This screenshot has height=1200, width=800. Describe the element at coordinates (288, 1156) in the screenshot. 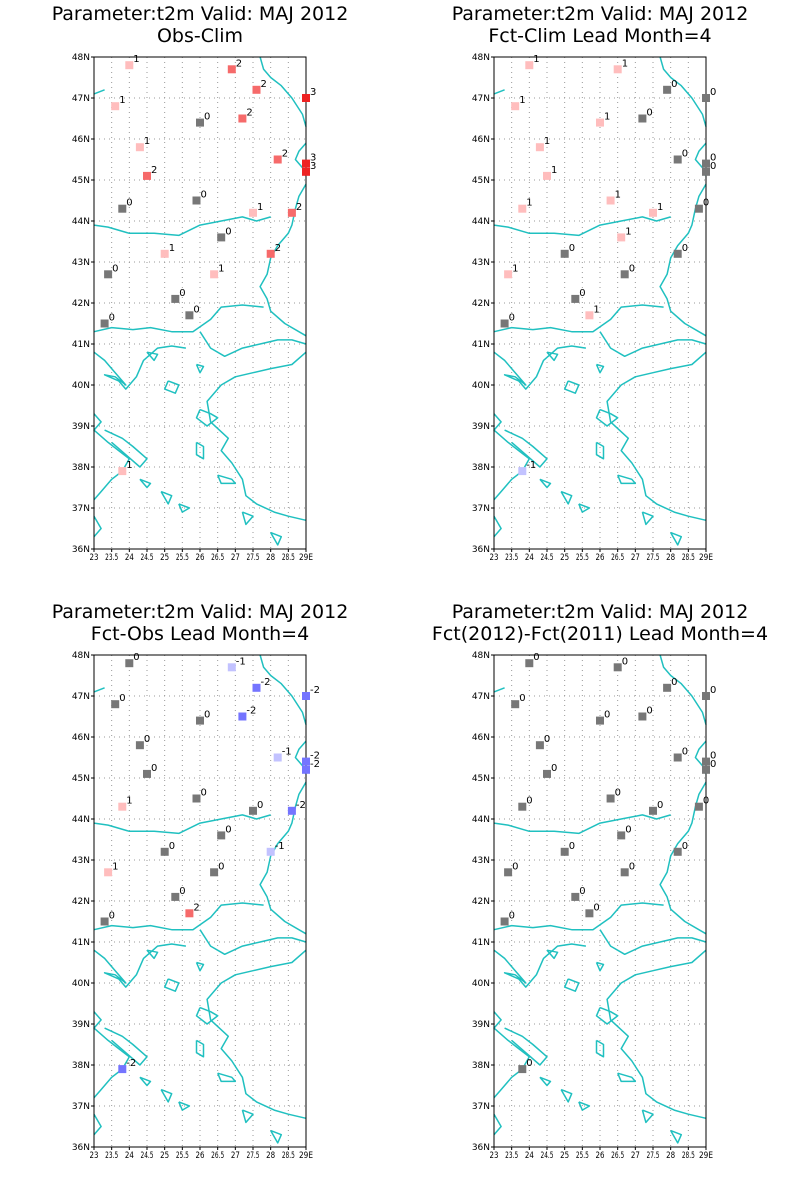

I see `x-tick-label: 28.5` at that location.